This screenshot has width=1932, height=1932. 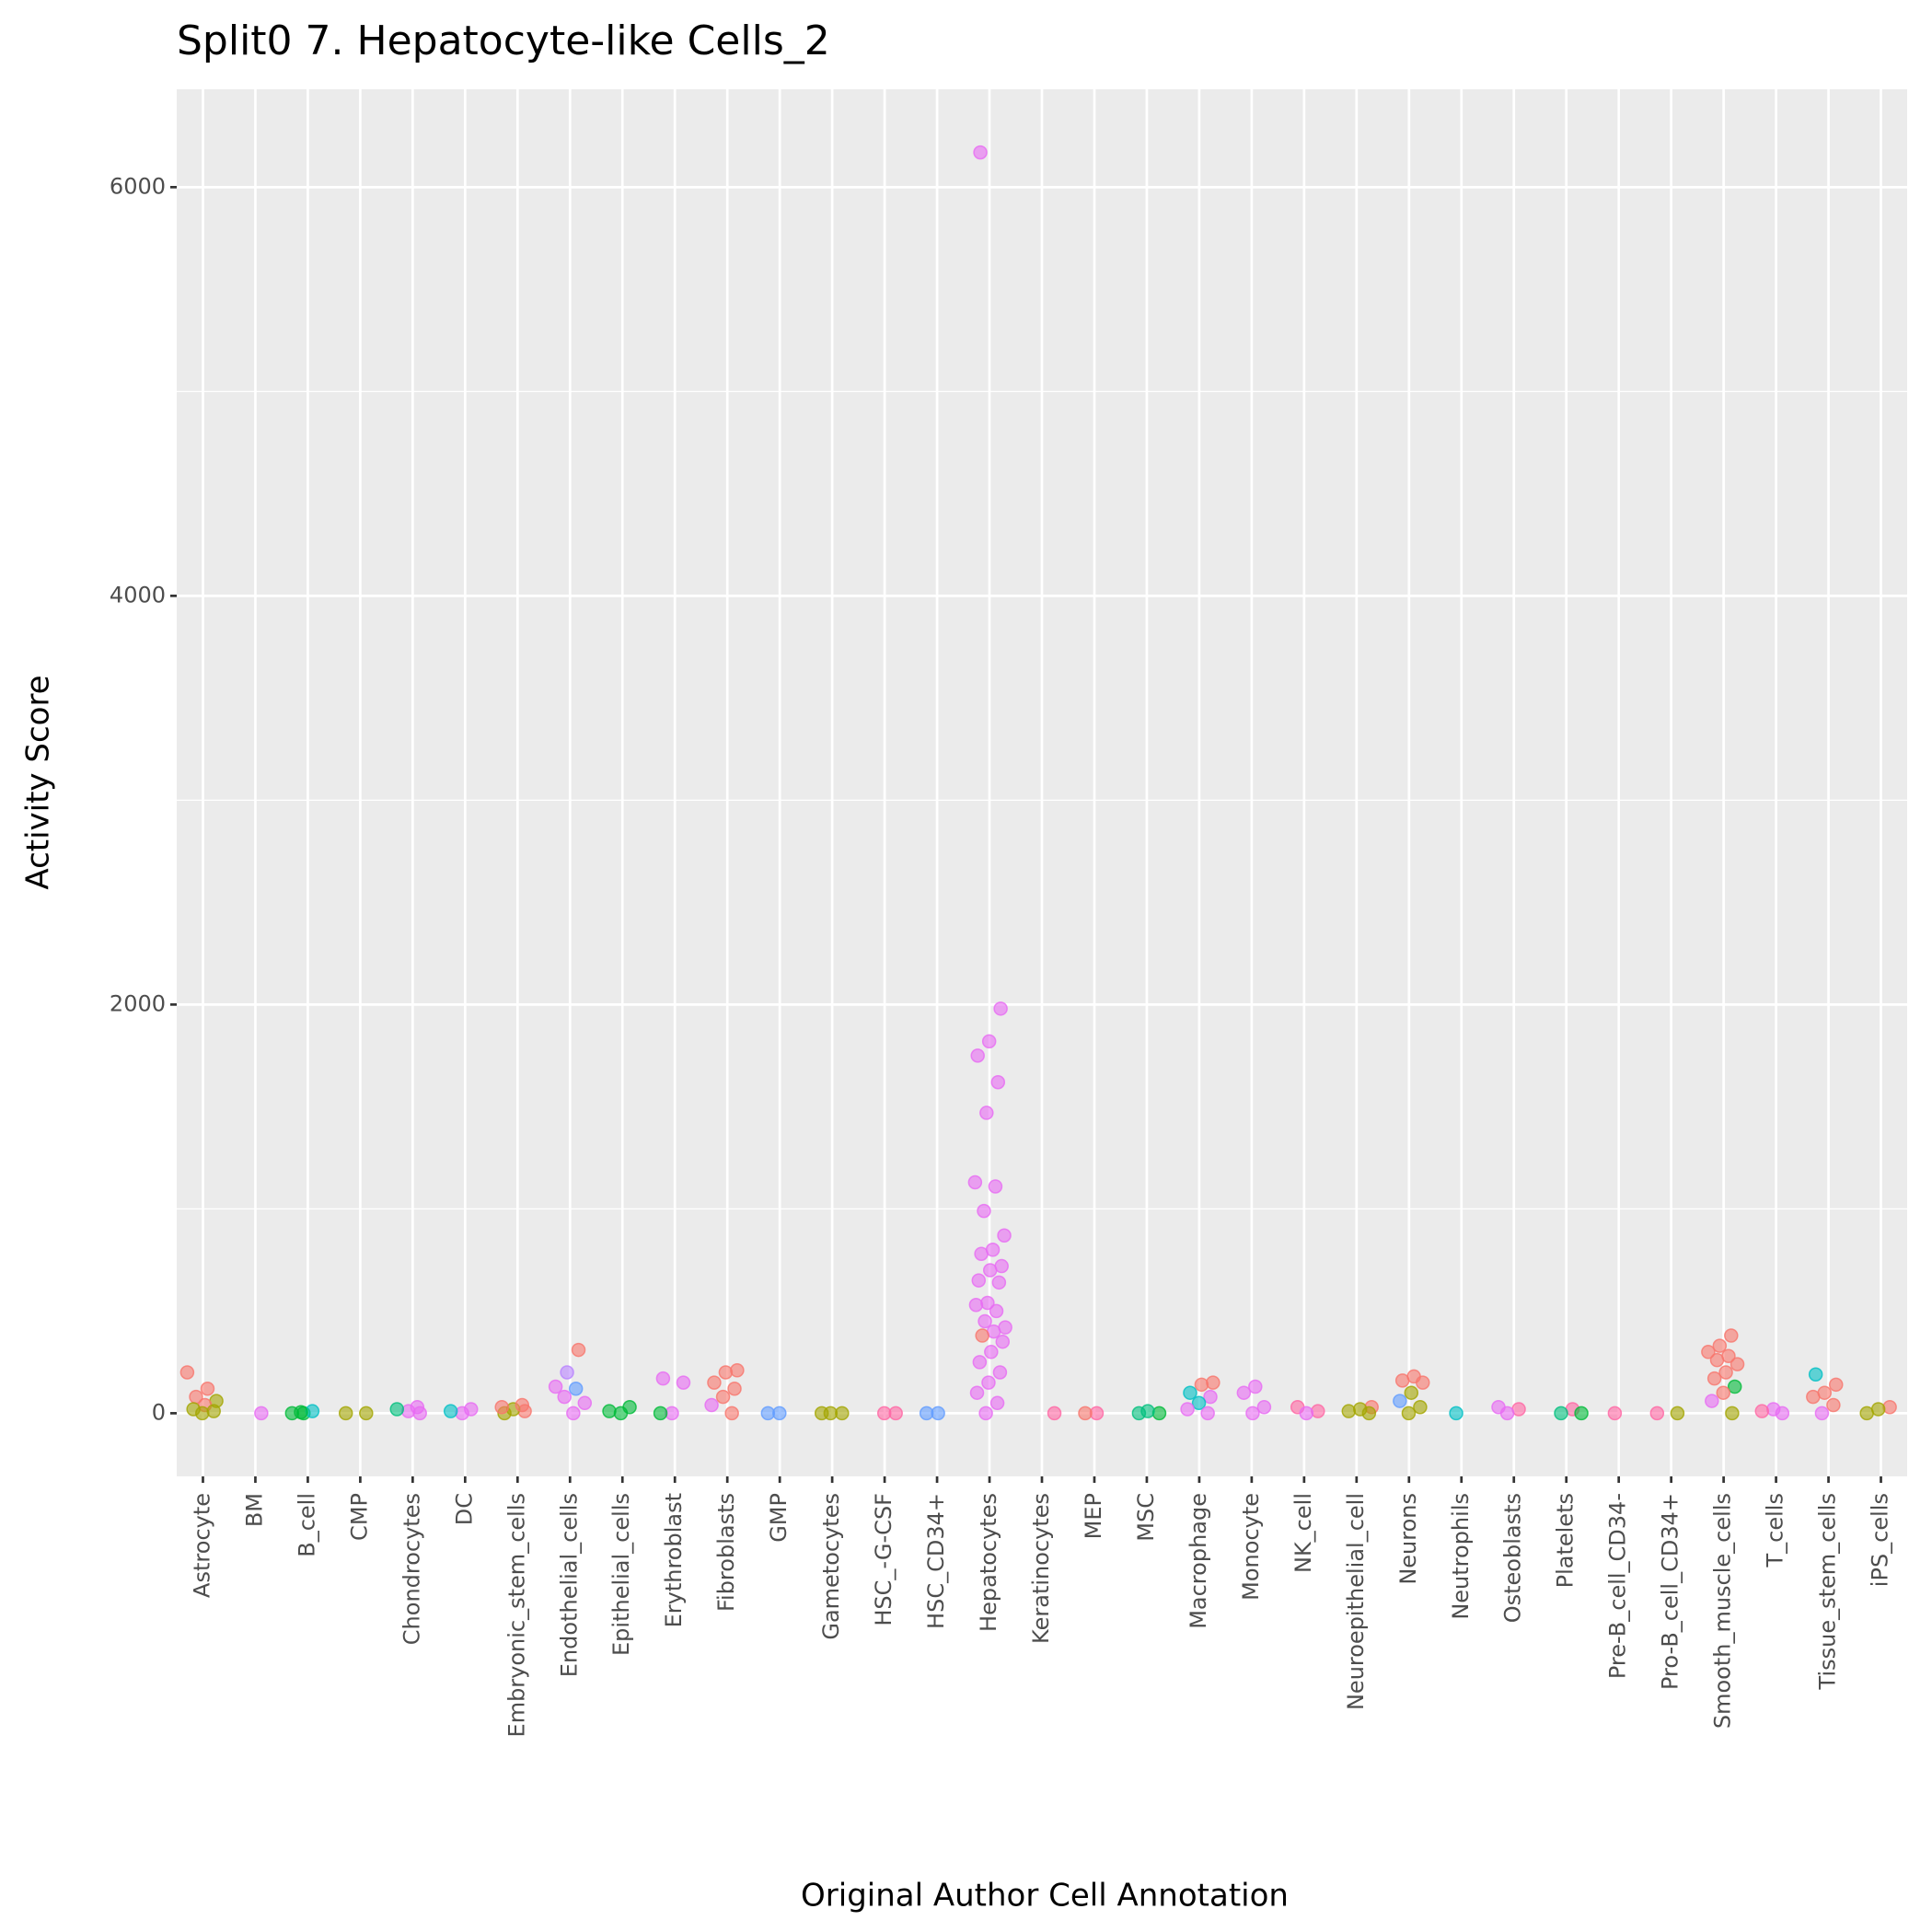 What do you see at coordinates (1198, 1561) in the screenshot?
I see `x-tick-label: Macrophage` at bounding box center [1198, 1561].